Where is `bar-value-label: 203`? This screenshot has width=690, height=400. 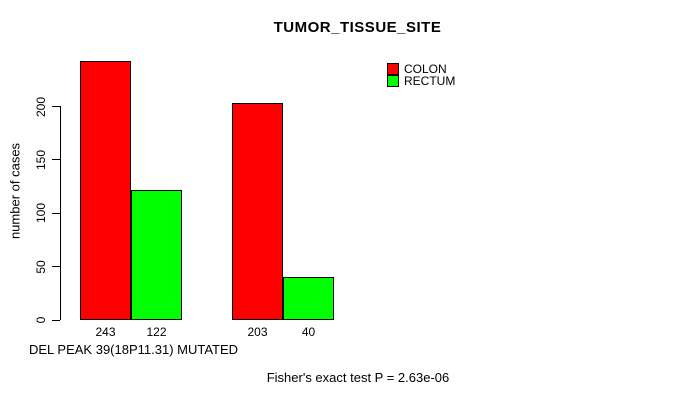 bar-value-label: 203 is located at coordinates (257, 332).